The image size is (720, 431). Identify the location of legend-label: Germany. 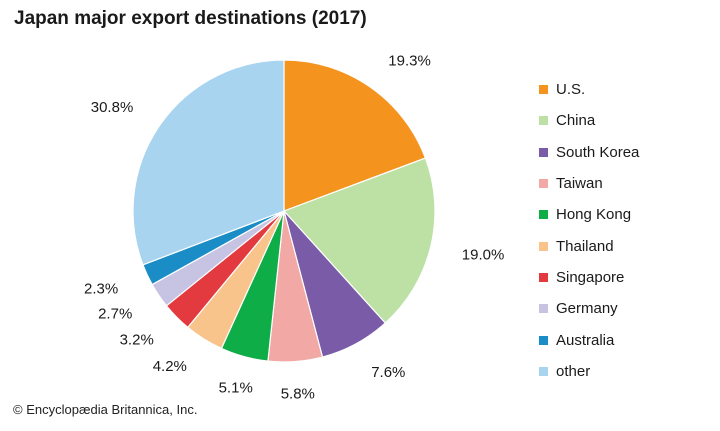
(587, 309).